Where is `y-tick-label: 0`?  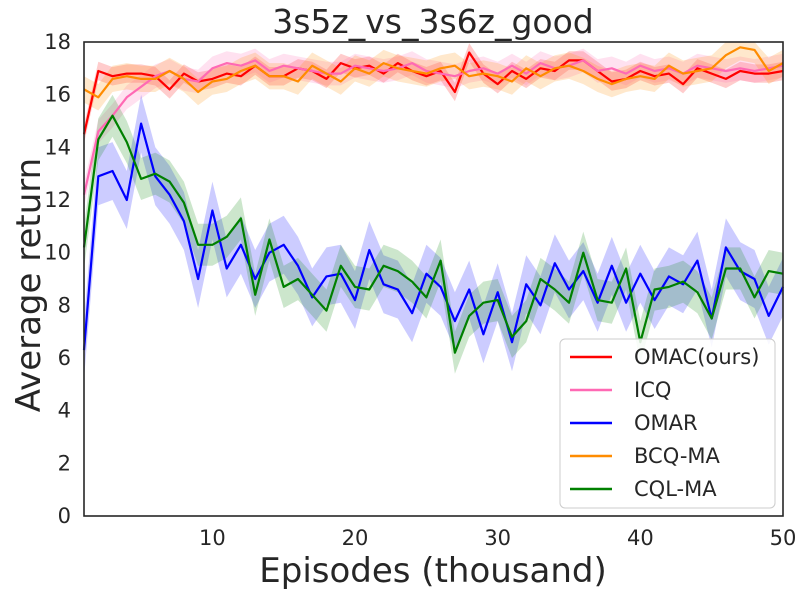
y-tick-label: 0 is located at coordinates (64, 516).